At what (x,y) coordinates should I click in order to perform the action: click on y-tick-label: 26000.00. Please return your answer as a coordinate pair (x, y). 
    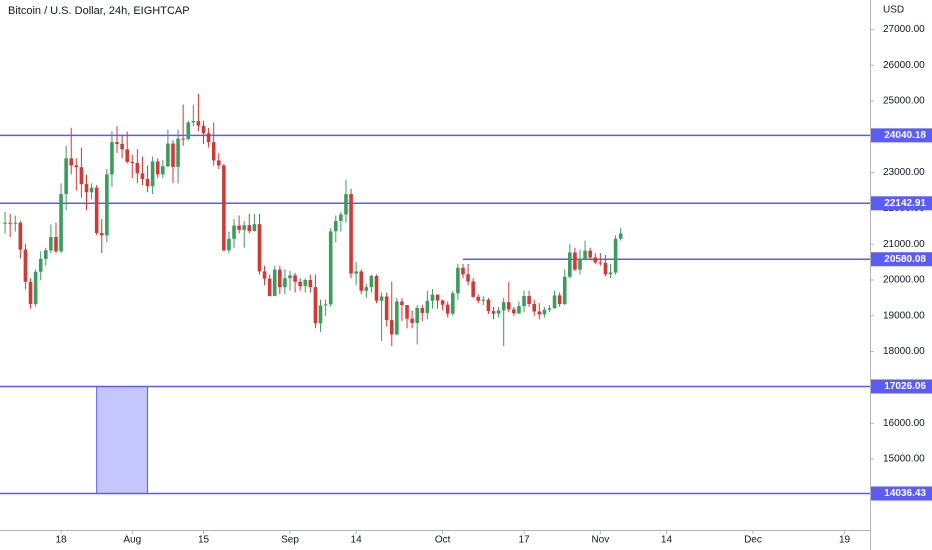
    Looking at the image, I should click on (904, 65).